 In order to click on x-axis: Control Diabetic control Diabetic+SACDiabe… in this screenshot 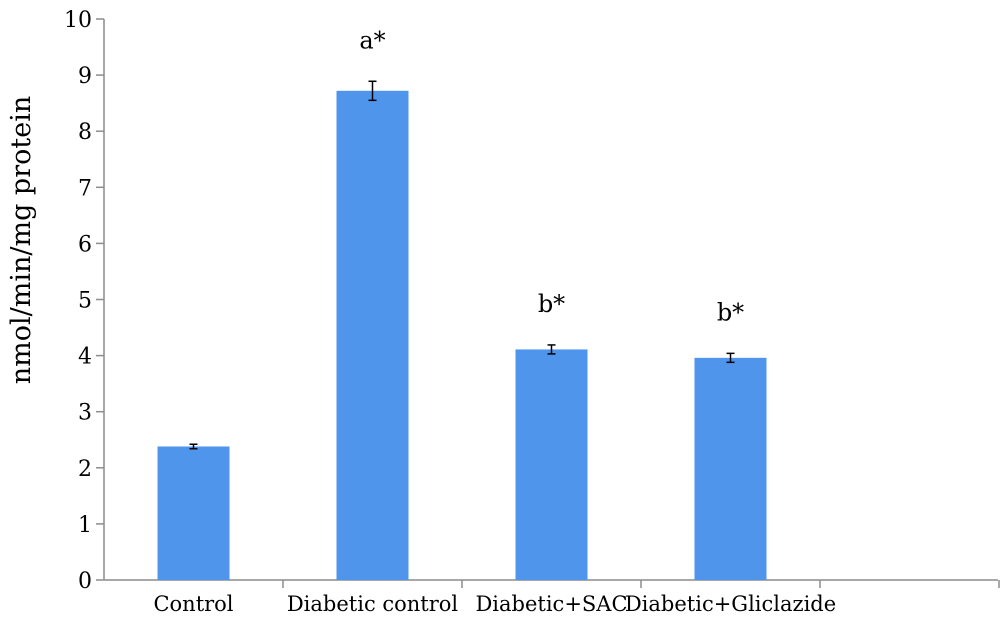, I will do `click(552, 597)`.